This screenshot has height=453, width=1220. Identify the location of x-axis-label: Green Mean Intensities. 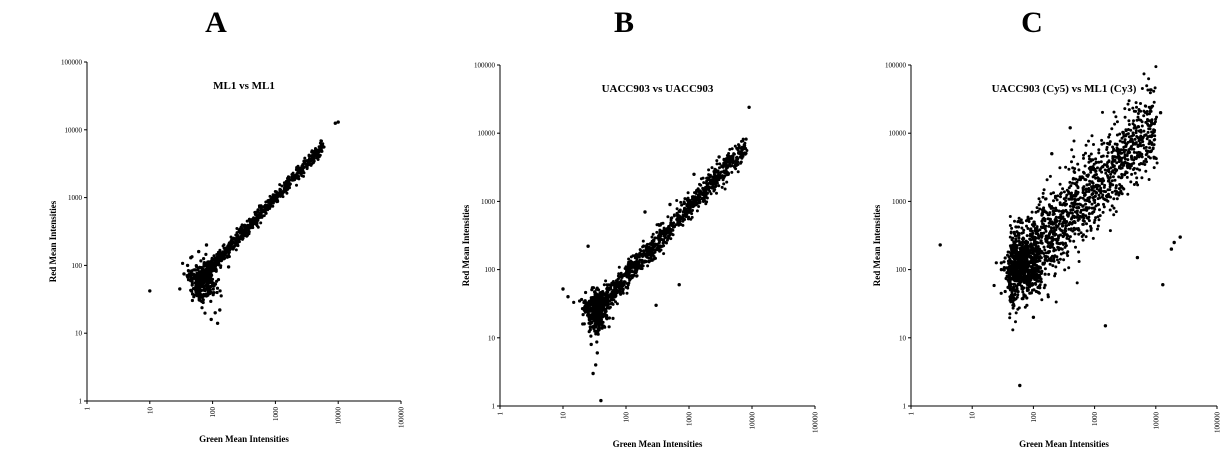
(1064, 444).